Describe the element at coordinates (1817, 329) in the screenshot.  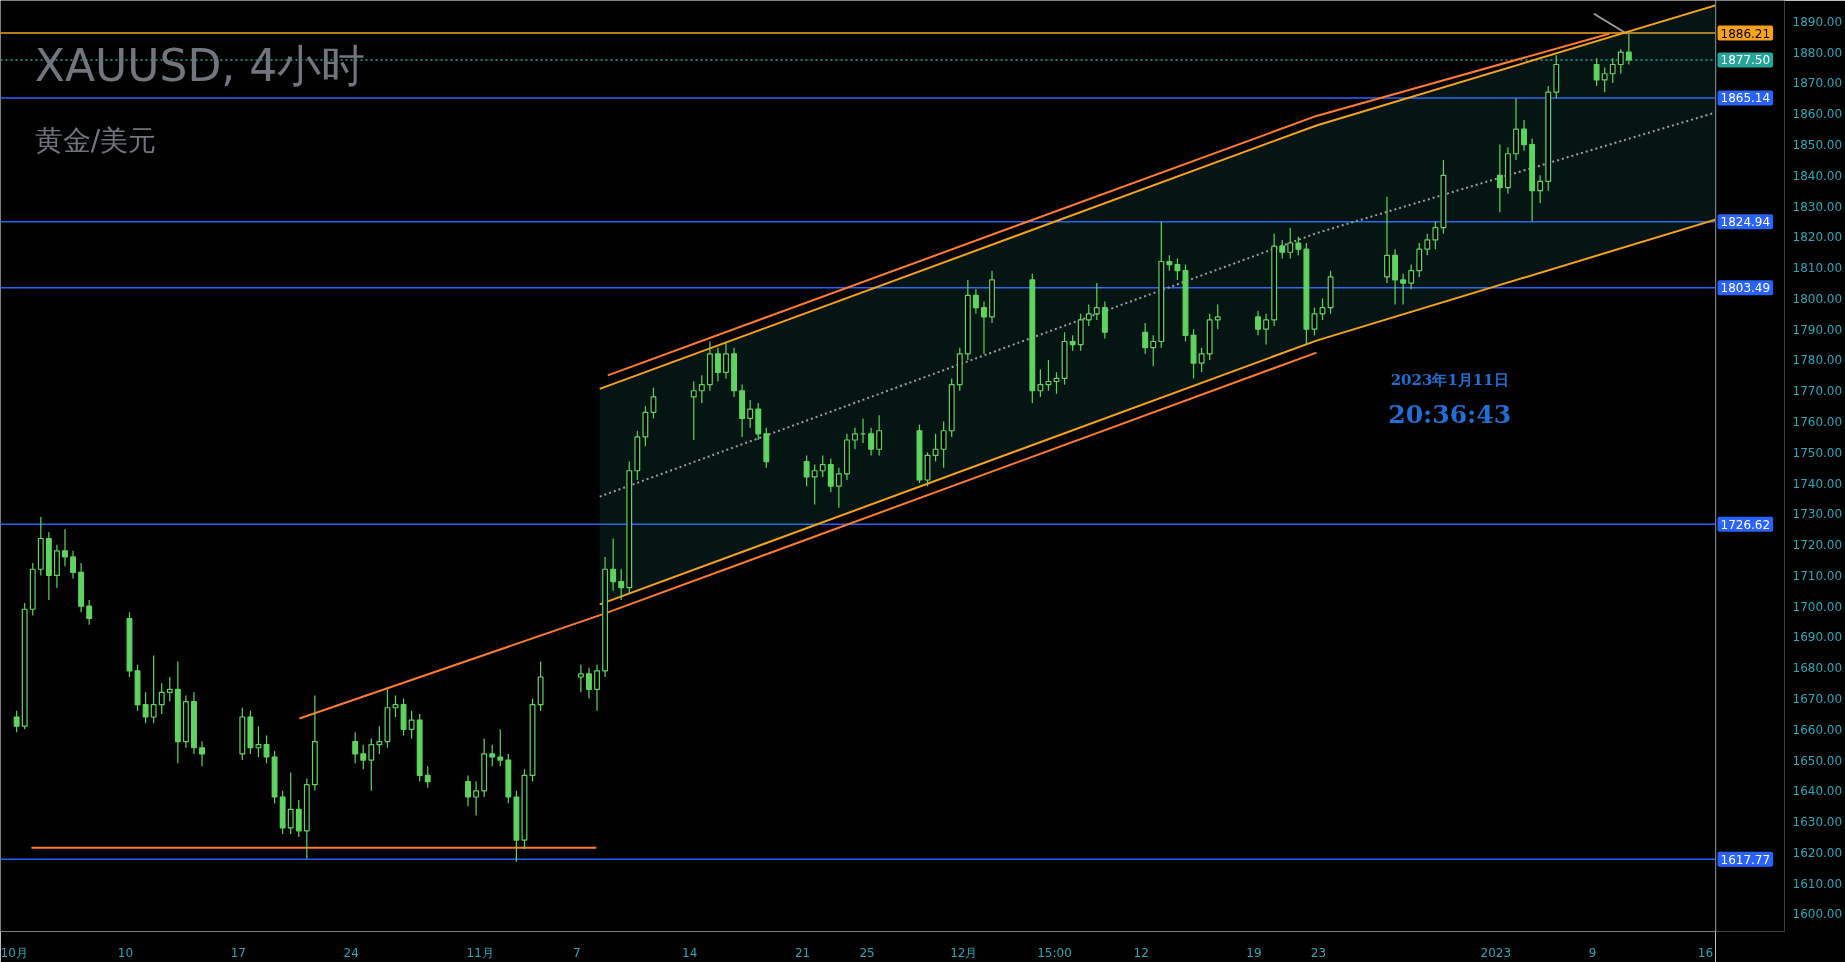
I see `y-tick-label: 1790.00` at that location.